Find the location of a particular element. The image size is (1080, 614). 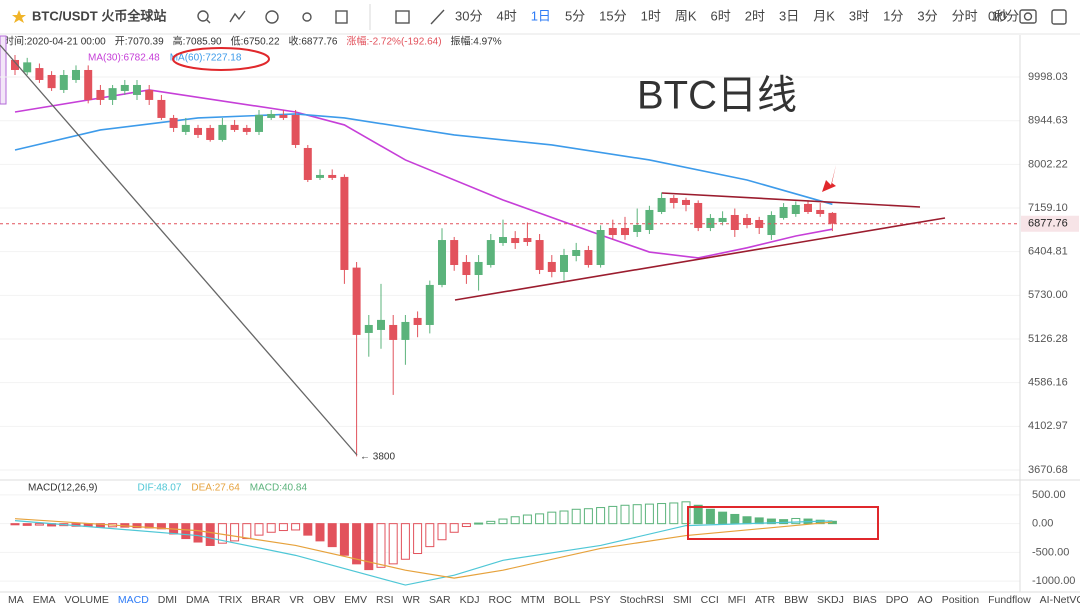

y-tick-label: -500.00 is located at coordinates (1050, 552).